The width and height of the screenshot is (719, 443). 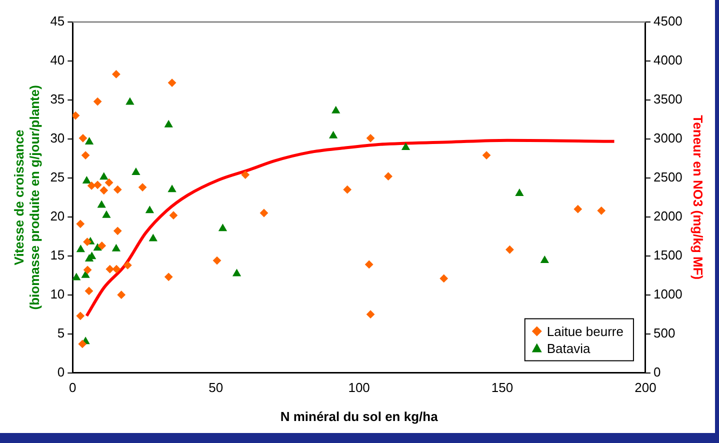 What do you see at coordinates (359, 416) in the screenshot?
I see `x-axis-title: N minéral du sol en kg/ha` at bounding box center [359, 416].